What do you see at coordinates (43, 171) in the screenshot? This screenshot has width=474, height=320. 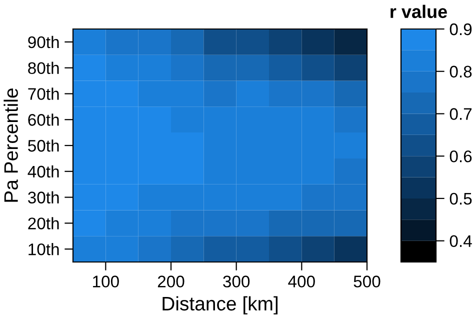 I see `y-tick-label: 40th` at bounding box center [43, 171].